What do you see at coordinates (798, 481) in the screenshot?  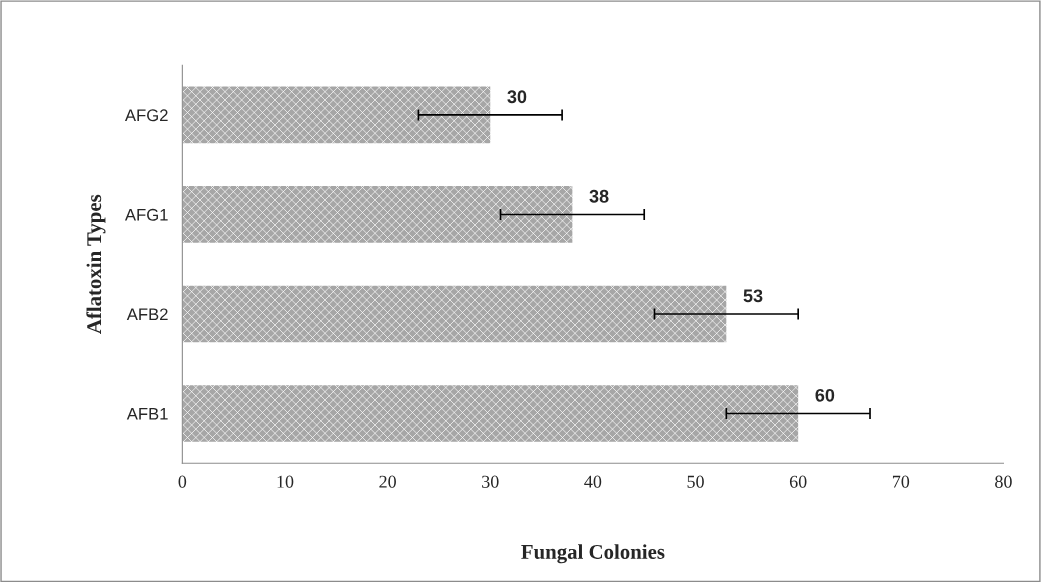 I see `x-tick-label: 60` at bounding box center [798, 481].